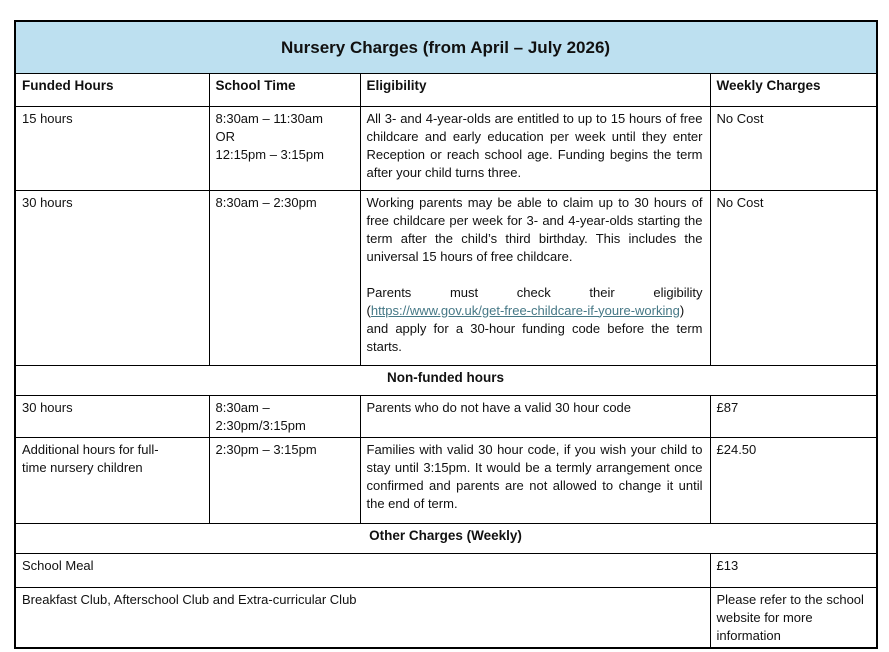 This screenshot has width=889, height=652. I want to click on title-row: Nursery Charges (from April – July 2026), so click(446, 47).